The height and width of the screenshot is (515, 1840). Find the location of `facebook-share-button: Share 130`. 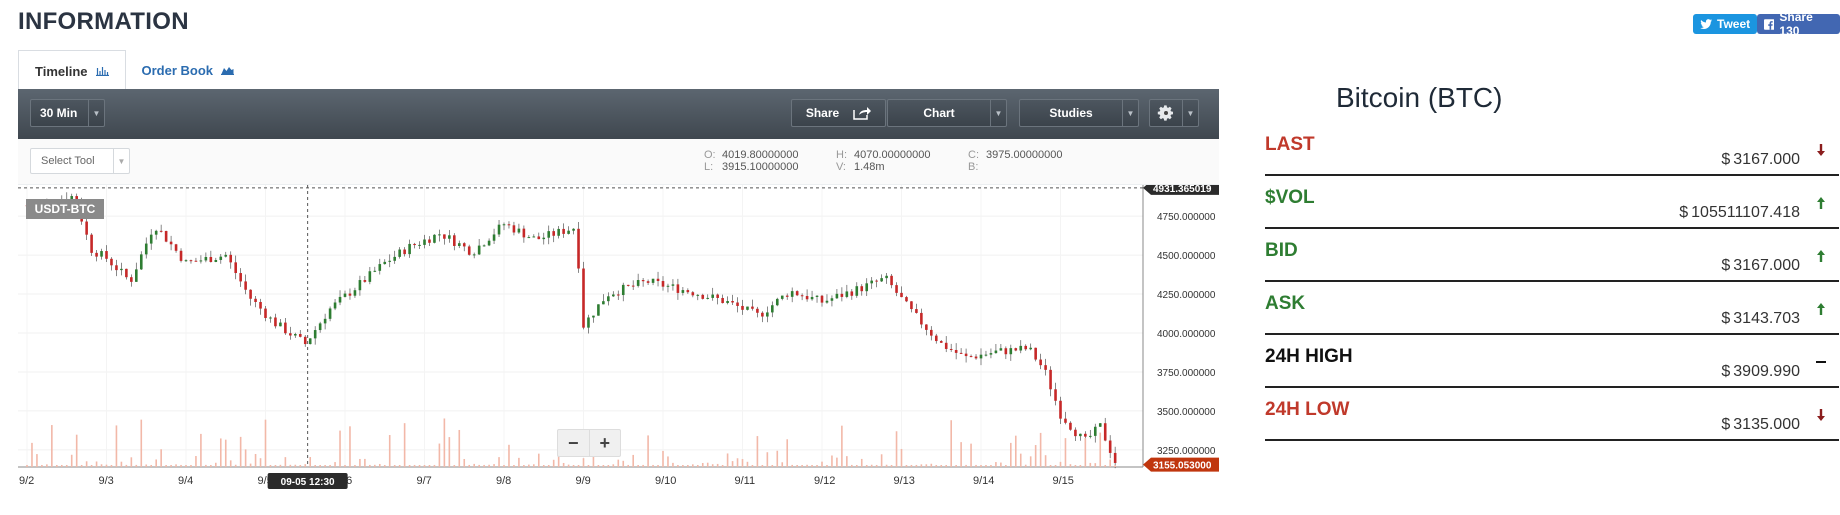

facebook-share-button: Share 130 is located at coordinates (1798, 24).